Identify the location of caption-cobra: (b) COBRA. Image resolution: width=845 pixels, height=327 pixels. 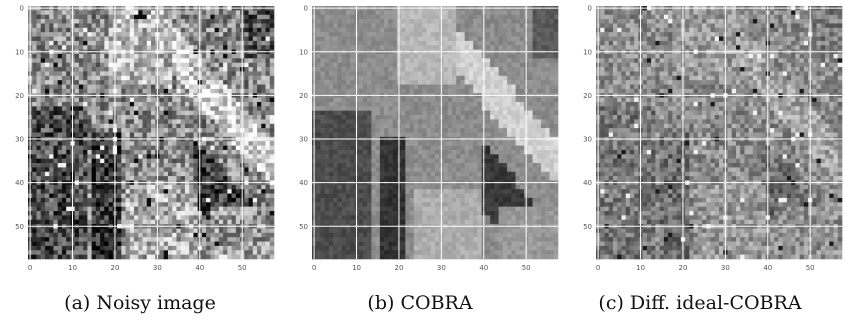
(419, 303).